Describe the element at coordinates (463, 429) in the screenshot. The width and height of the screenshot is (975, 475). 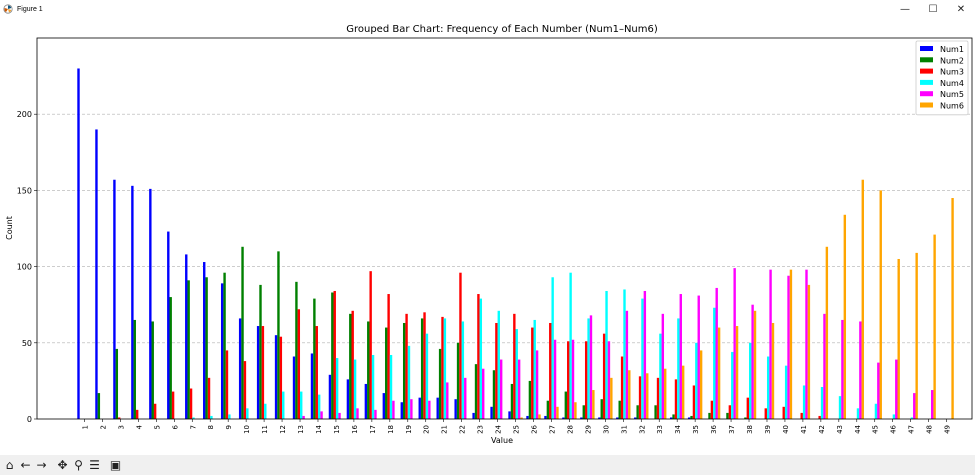
I see `x-tick-label: 22` at that location.